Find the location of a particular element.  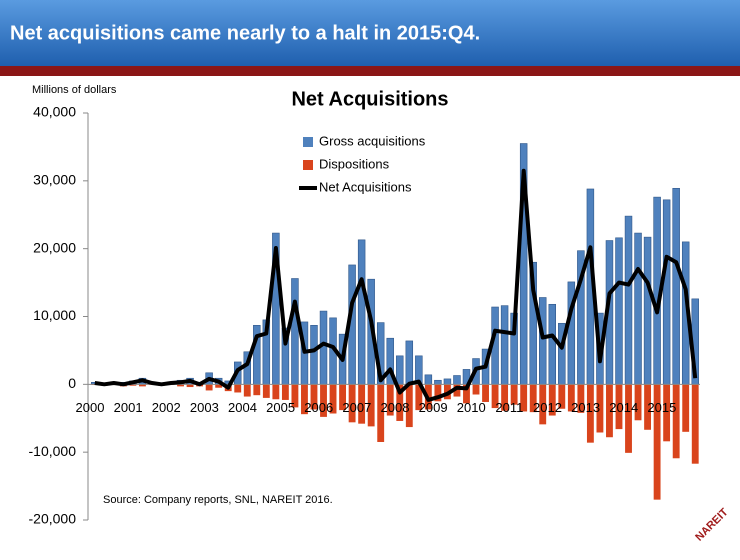

y-tick-label: 40,000 is located at coordinates (54, 112).